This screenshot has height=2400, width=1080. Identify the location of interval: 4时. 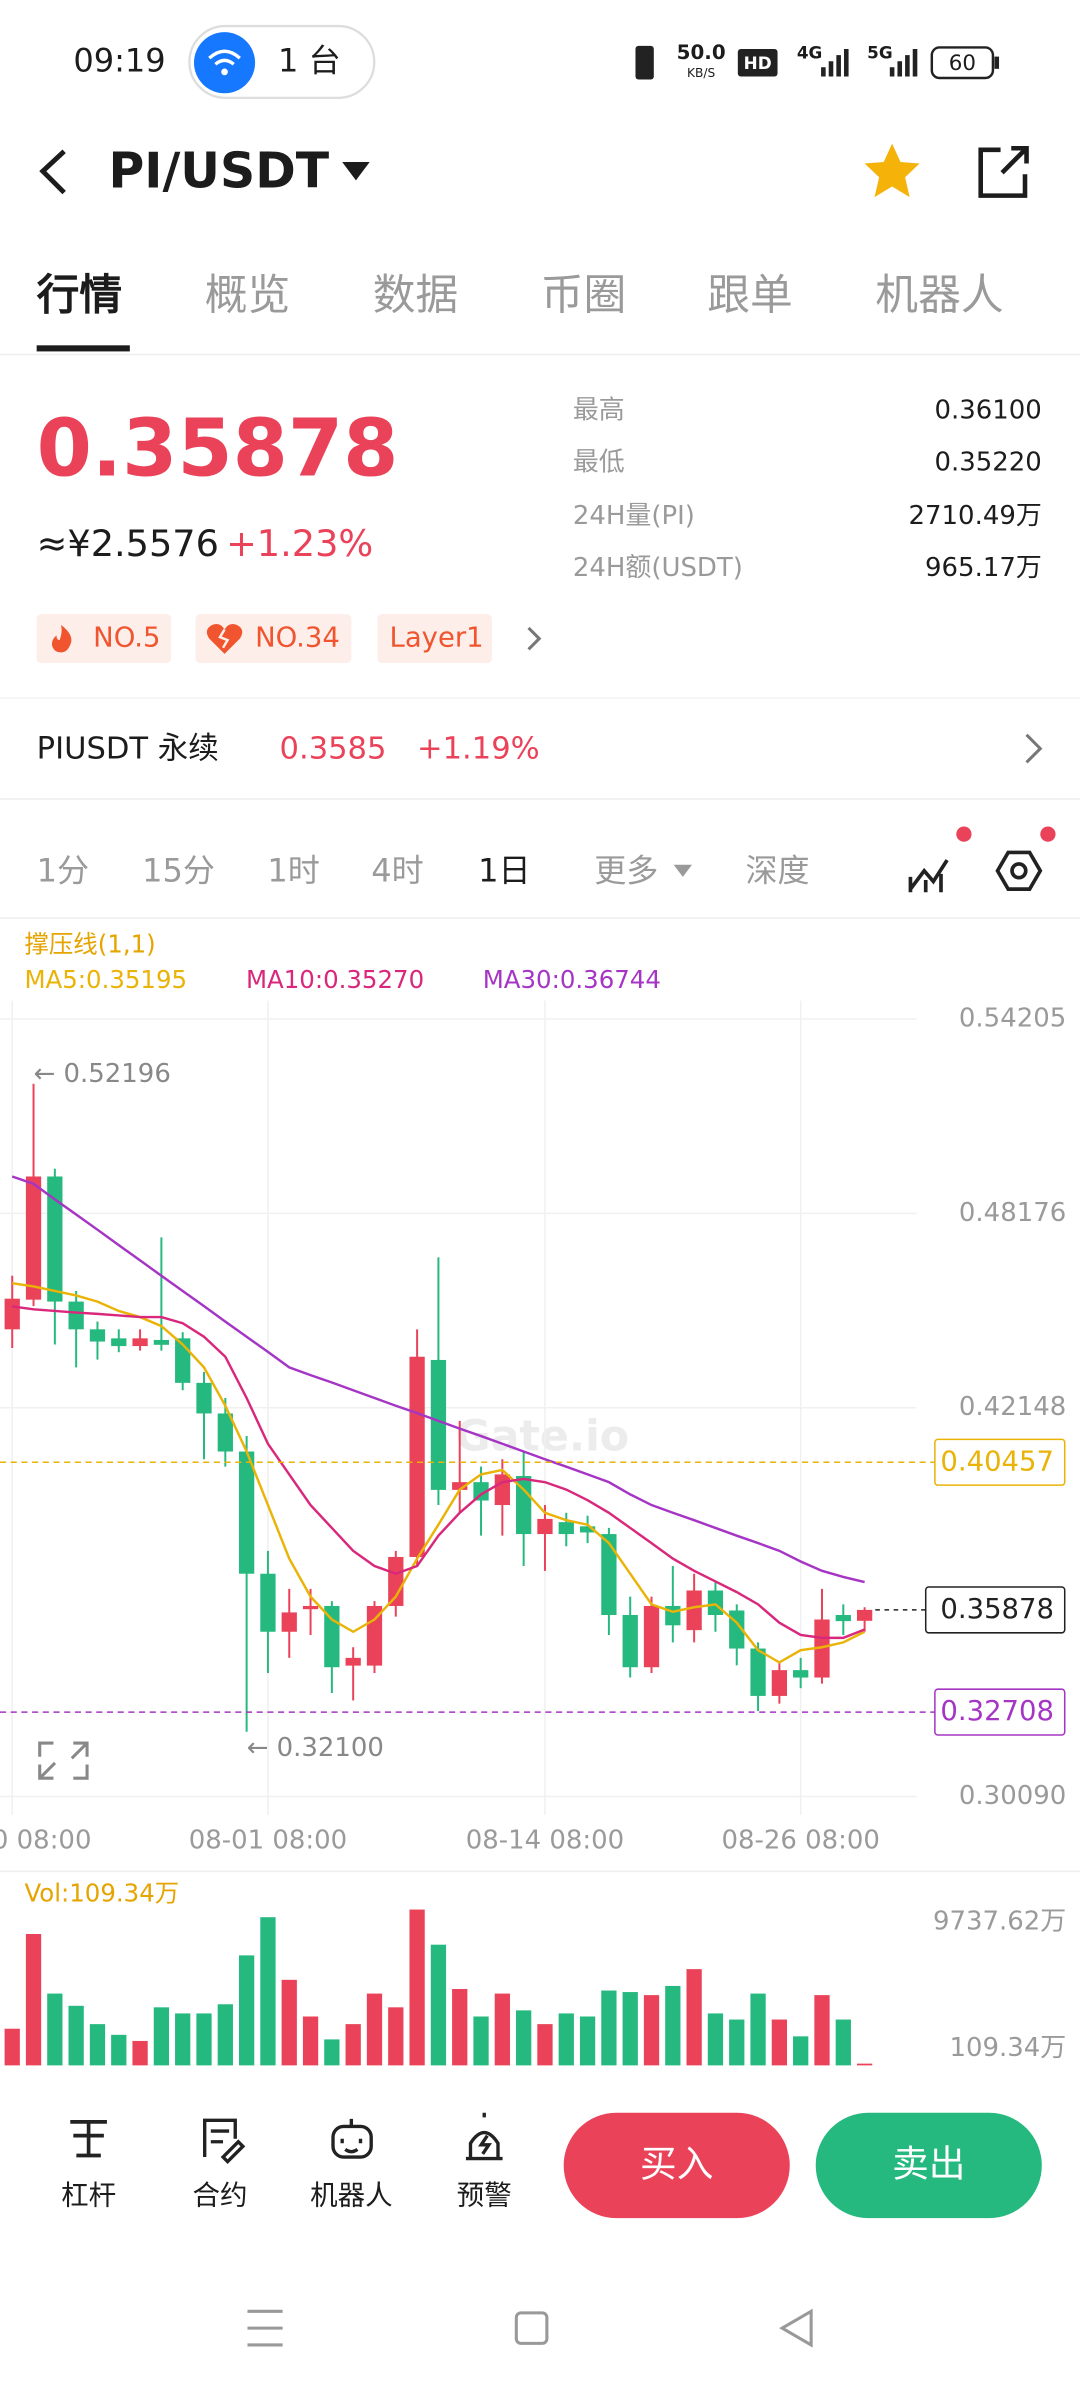
(397, 870).